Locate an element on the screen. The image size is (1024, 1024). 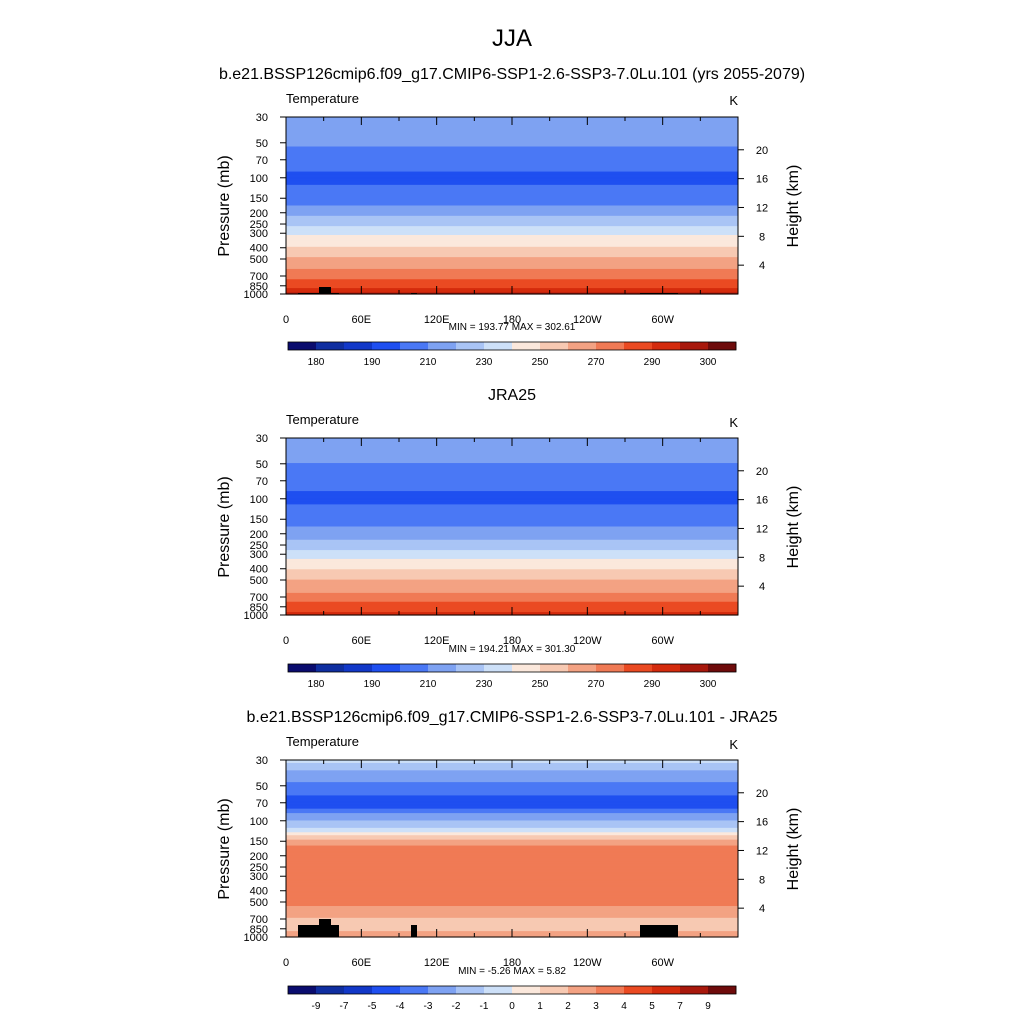
pressure-tick-label: 400 is located at coordinates (259, 570).